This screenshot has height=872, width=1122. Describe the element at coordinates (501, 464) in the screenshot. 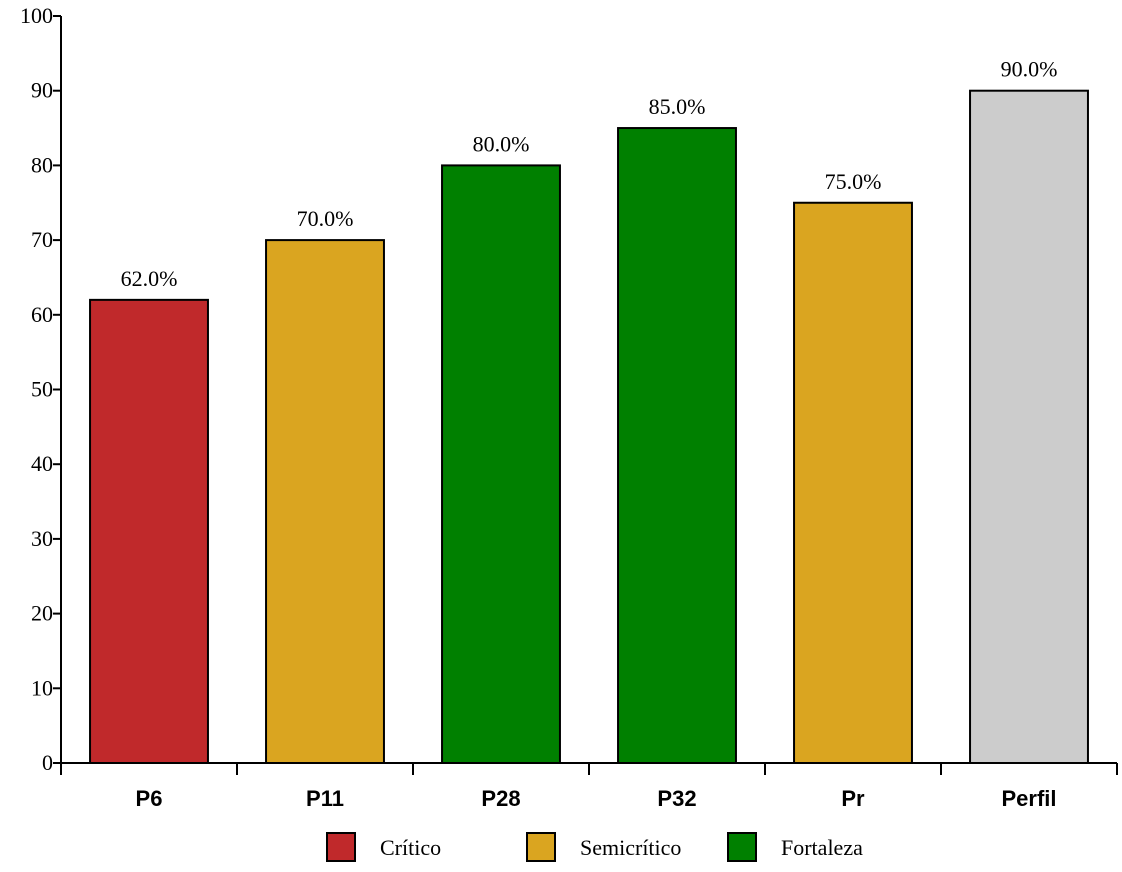

I see `bar-p28` at that location.